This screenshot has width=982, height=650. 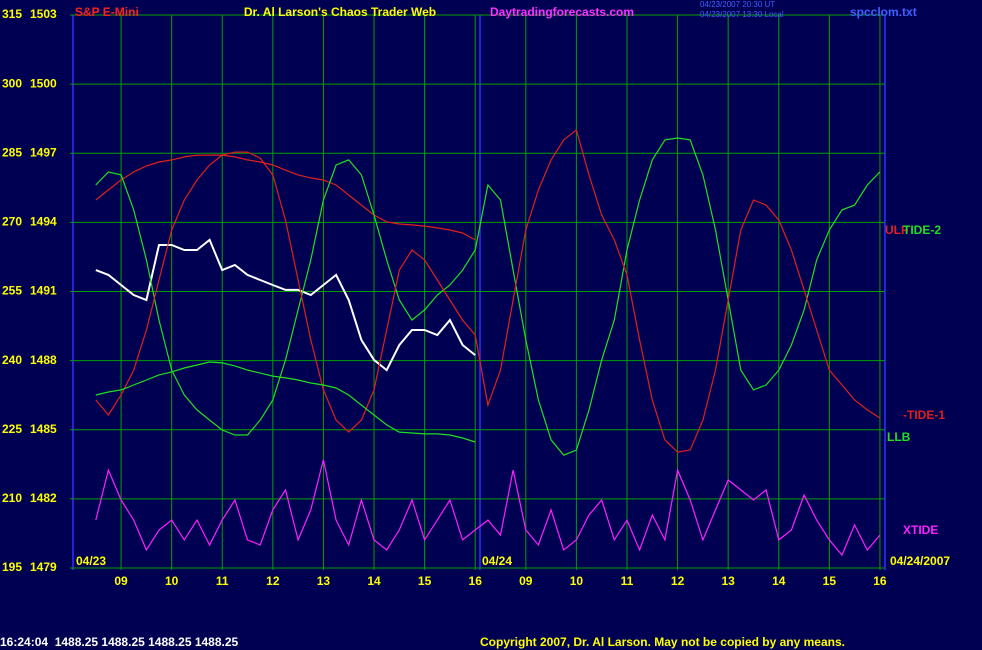 What do you see at coordinates (12, 14) in the screenshot?
I see `y2-tick-label: 315` at bounding box center [12, 14].